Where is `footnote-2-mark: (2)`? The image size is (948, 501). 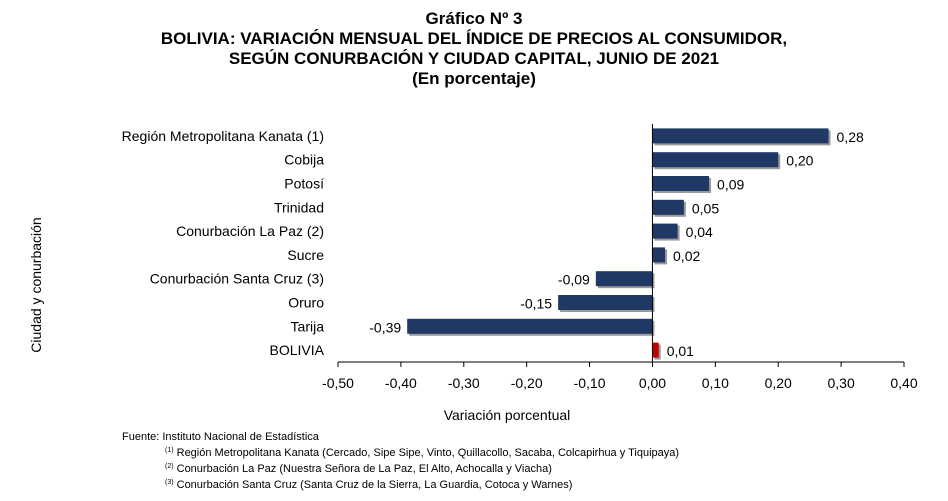
footnote-2-mark: (2) is located at coordinates (169, 466).